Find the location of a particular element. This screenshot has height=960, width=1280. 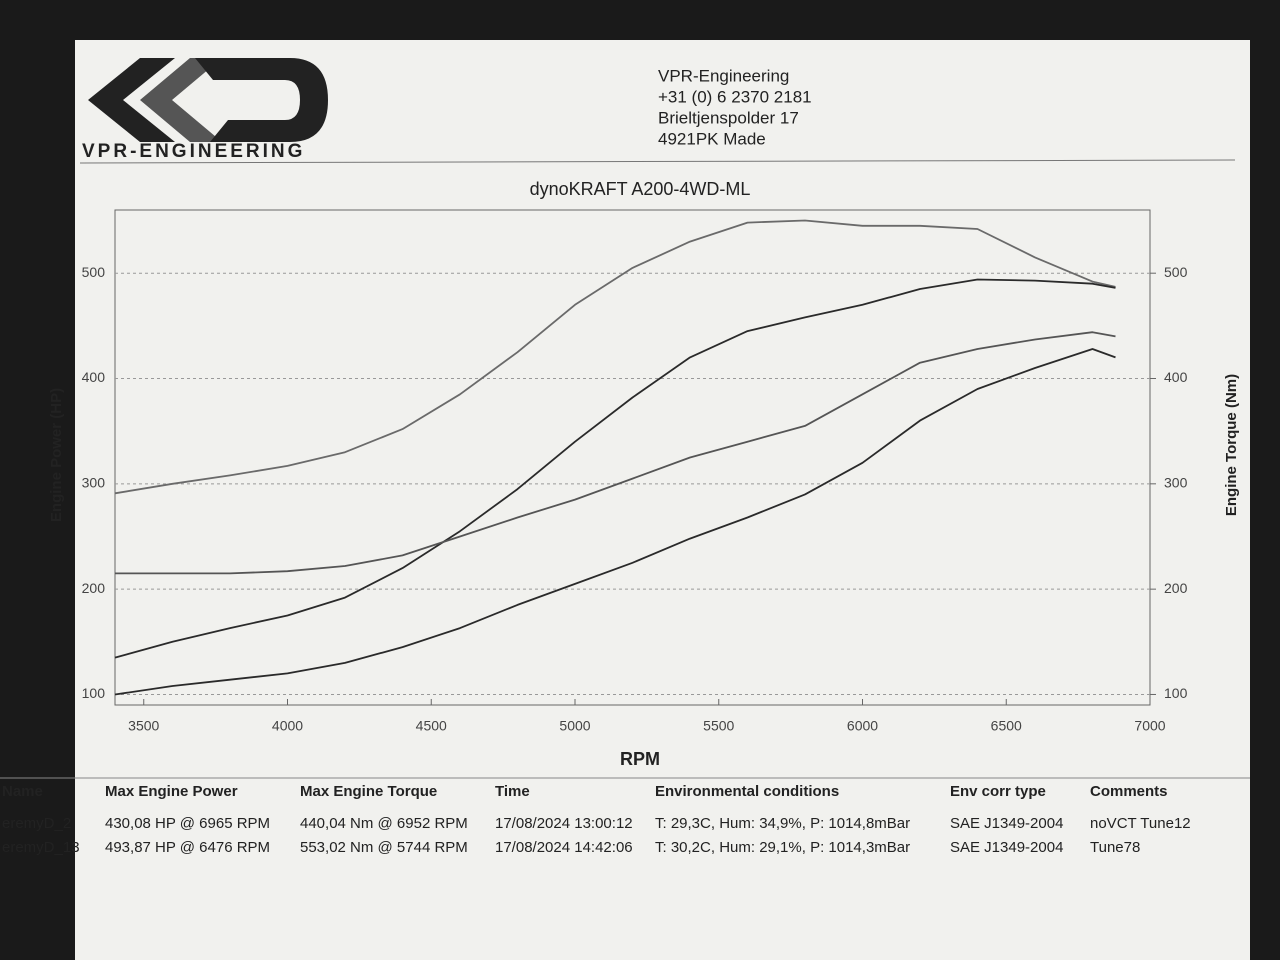

table-cell: 17/08/2024 13:00:12 is located at coordinates (564, 823).